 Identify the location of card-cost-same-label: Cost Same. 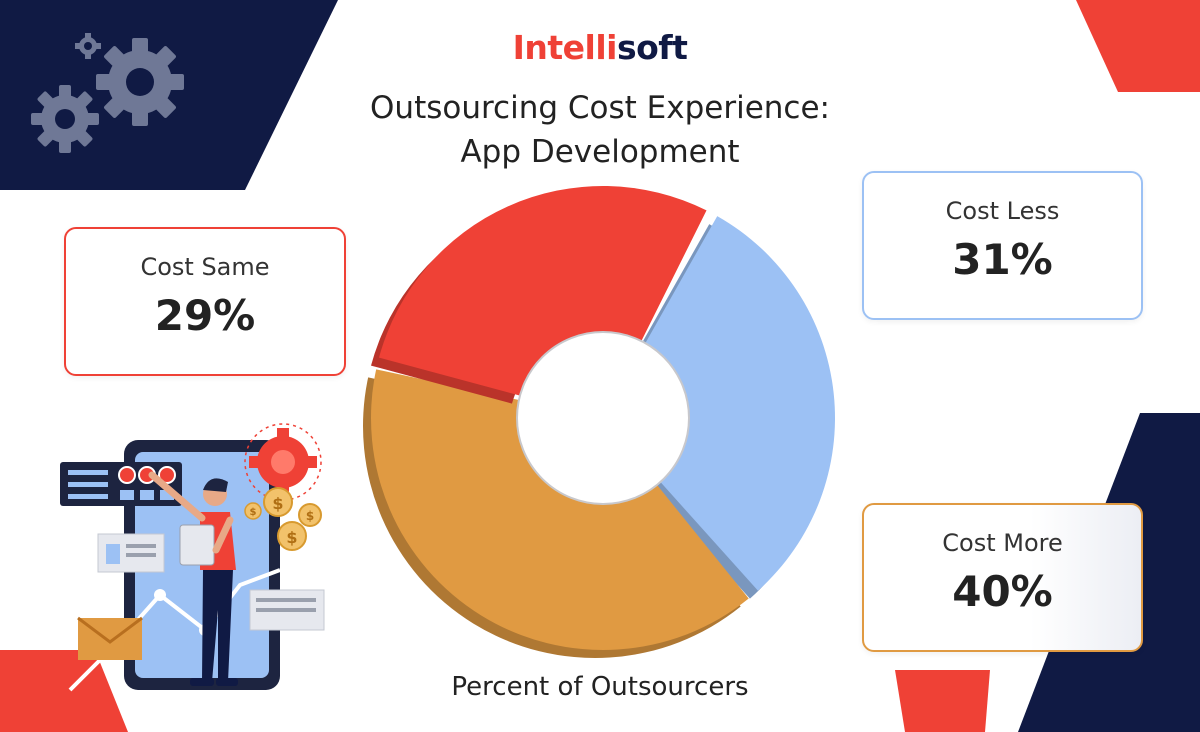
(205, 267).